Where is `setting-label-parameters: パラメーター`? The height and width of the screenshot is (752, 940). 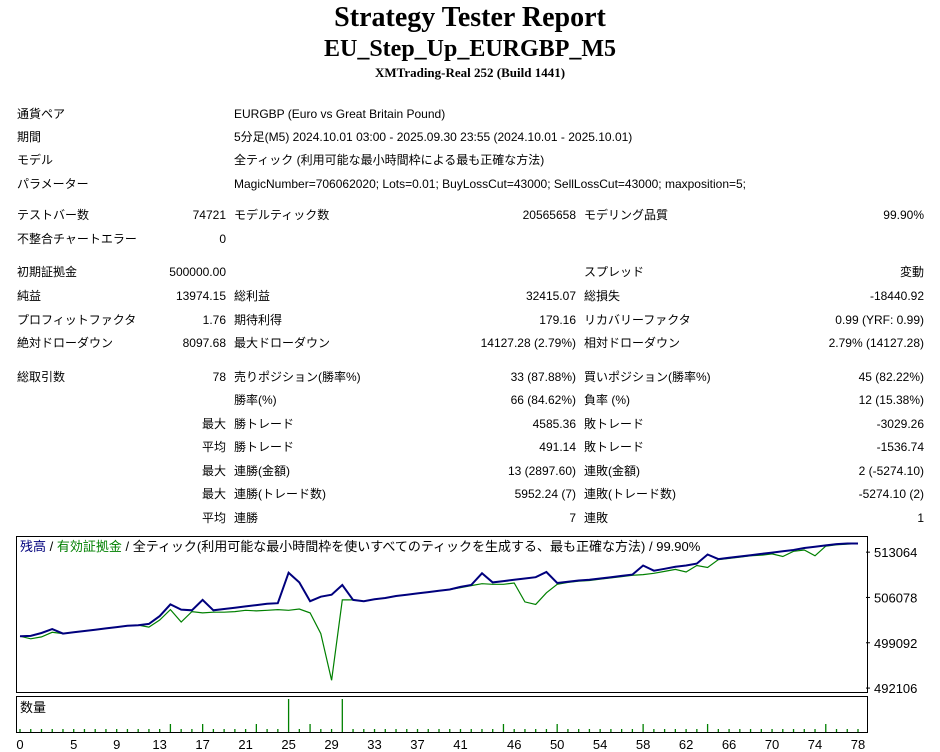 setting-label-parameters: パラメーター is located at coordinates (53, 184).